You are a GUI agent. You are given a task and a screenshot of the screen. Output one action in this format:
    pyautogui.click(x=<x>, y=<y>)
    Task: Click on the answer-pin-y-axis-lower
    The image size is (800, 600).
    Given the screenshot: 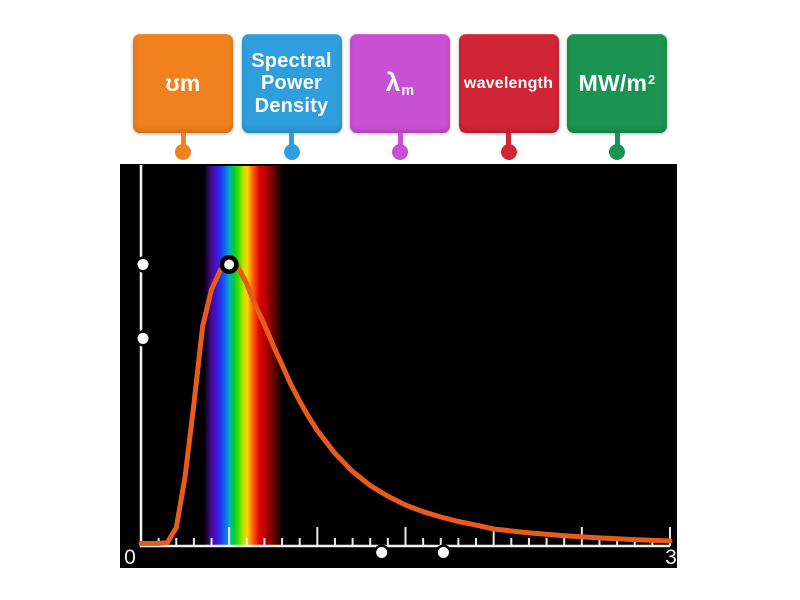 What is the action you would take?
    pyautogui.click(x=143, y=338)
    